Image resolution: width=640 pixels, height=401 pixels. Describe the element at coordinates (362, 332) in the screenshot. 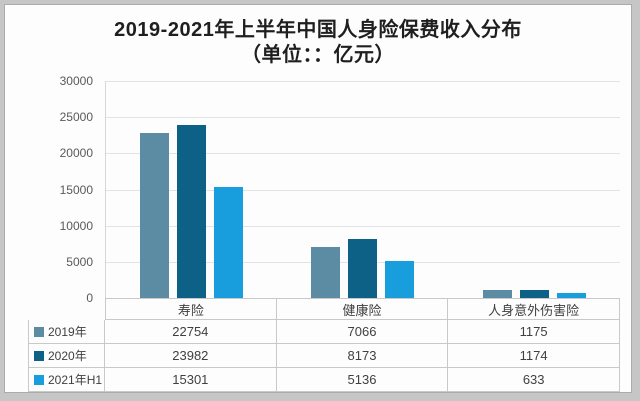

I see `value-cell-2019年-健康险: 7066` at that location.